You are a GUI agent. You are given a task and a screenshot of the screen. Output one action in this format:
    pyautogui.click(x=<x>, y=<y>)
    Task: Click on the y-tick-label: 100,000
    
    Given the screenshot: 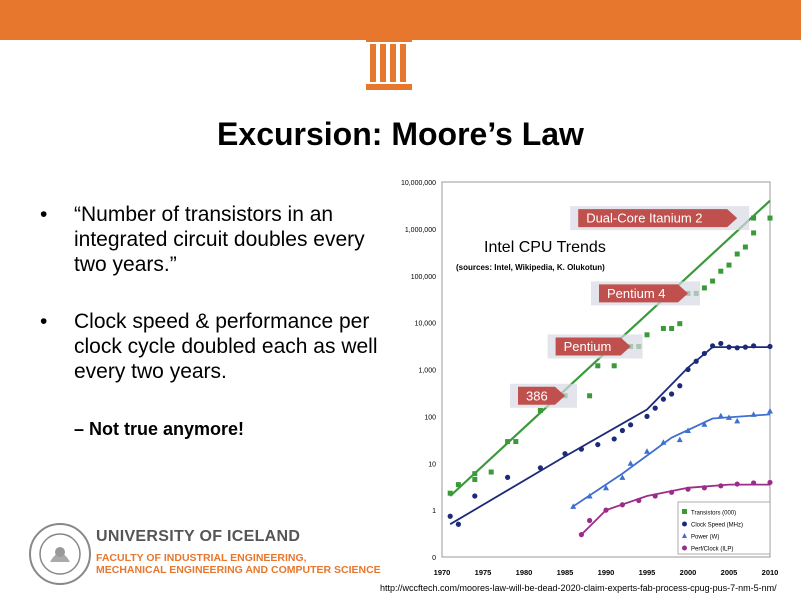 What is the action you would take?
    pyautogui.click(x=423, y=277)
    